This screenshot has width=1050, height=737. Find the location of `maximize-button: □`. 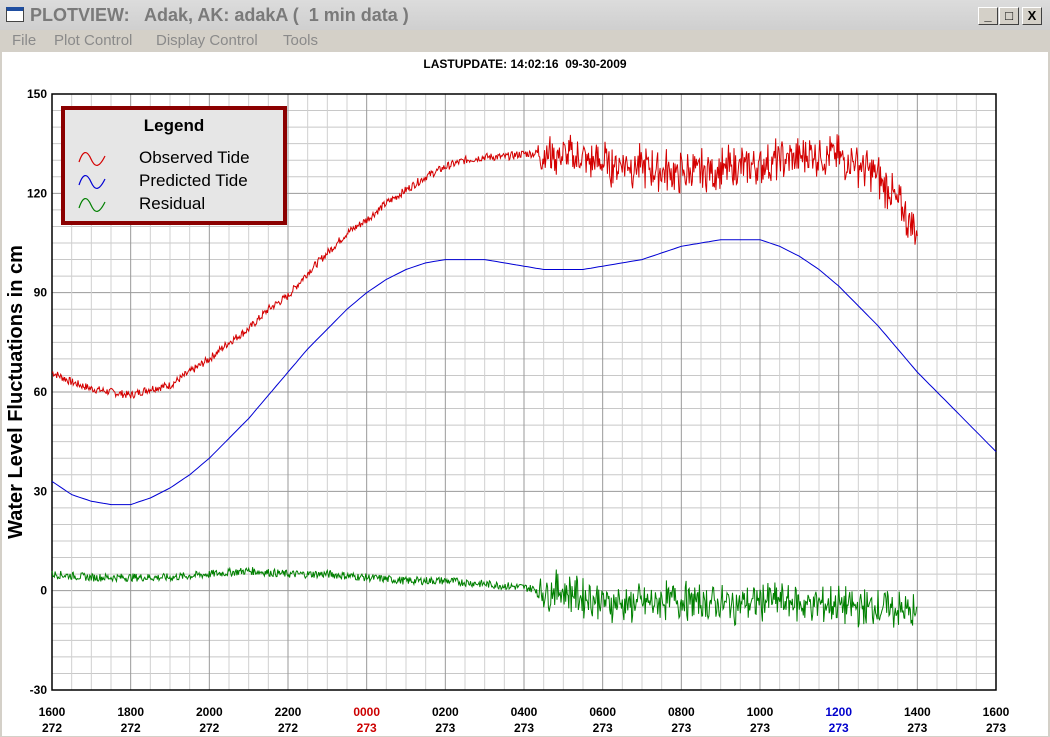

maximize-button: □ is located at coordinates (1009, 16).